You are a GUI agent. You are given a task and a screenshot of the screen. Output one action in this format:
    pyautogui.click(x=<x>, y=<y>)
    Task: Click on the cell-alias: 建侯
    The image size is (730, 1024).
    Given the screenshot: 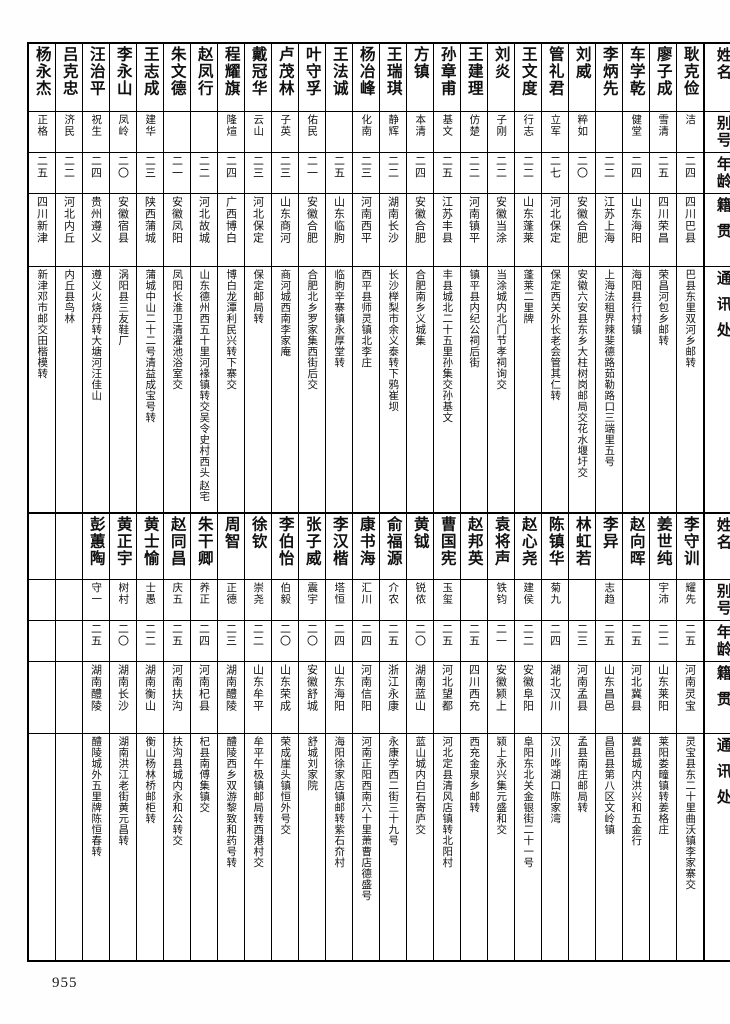 What is the action you would take?
    pyautogui.click(x=528, y=599)
    